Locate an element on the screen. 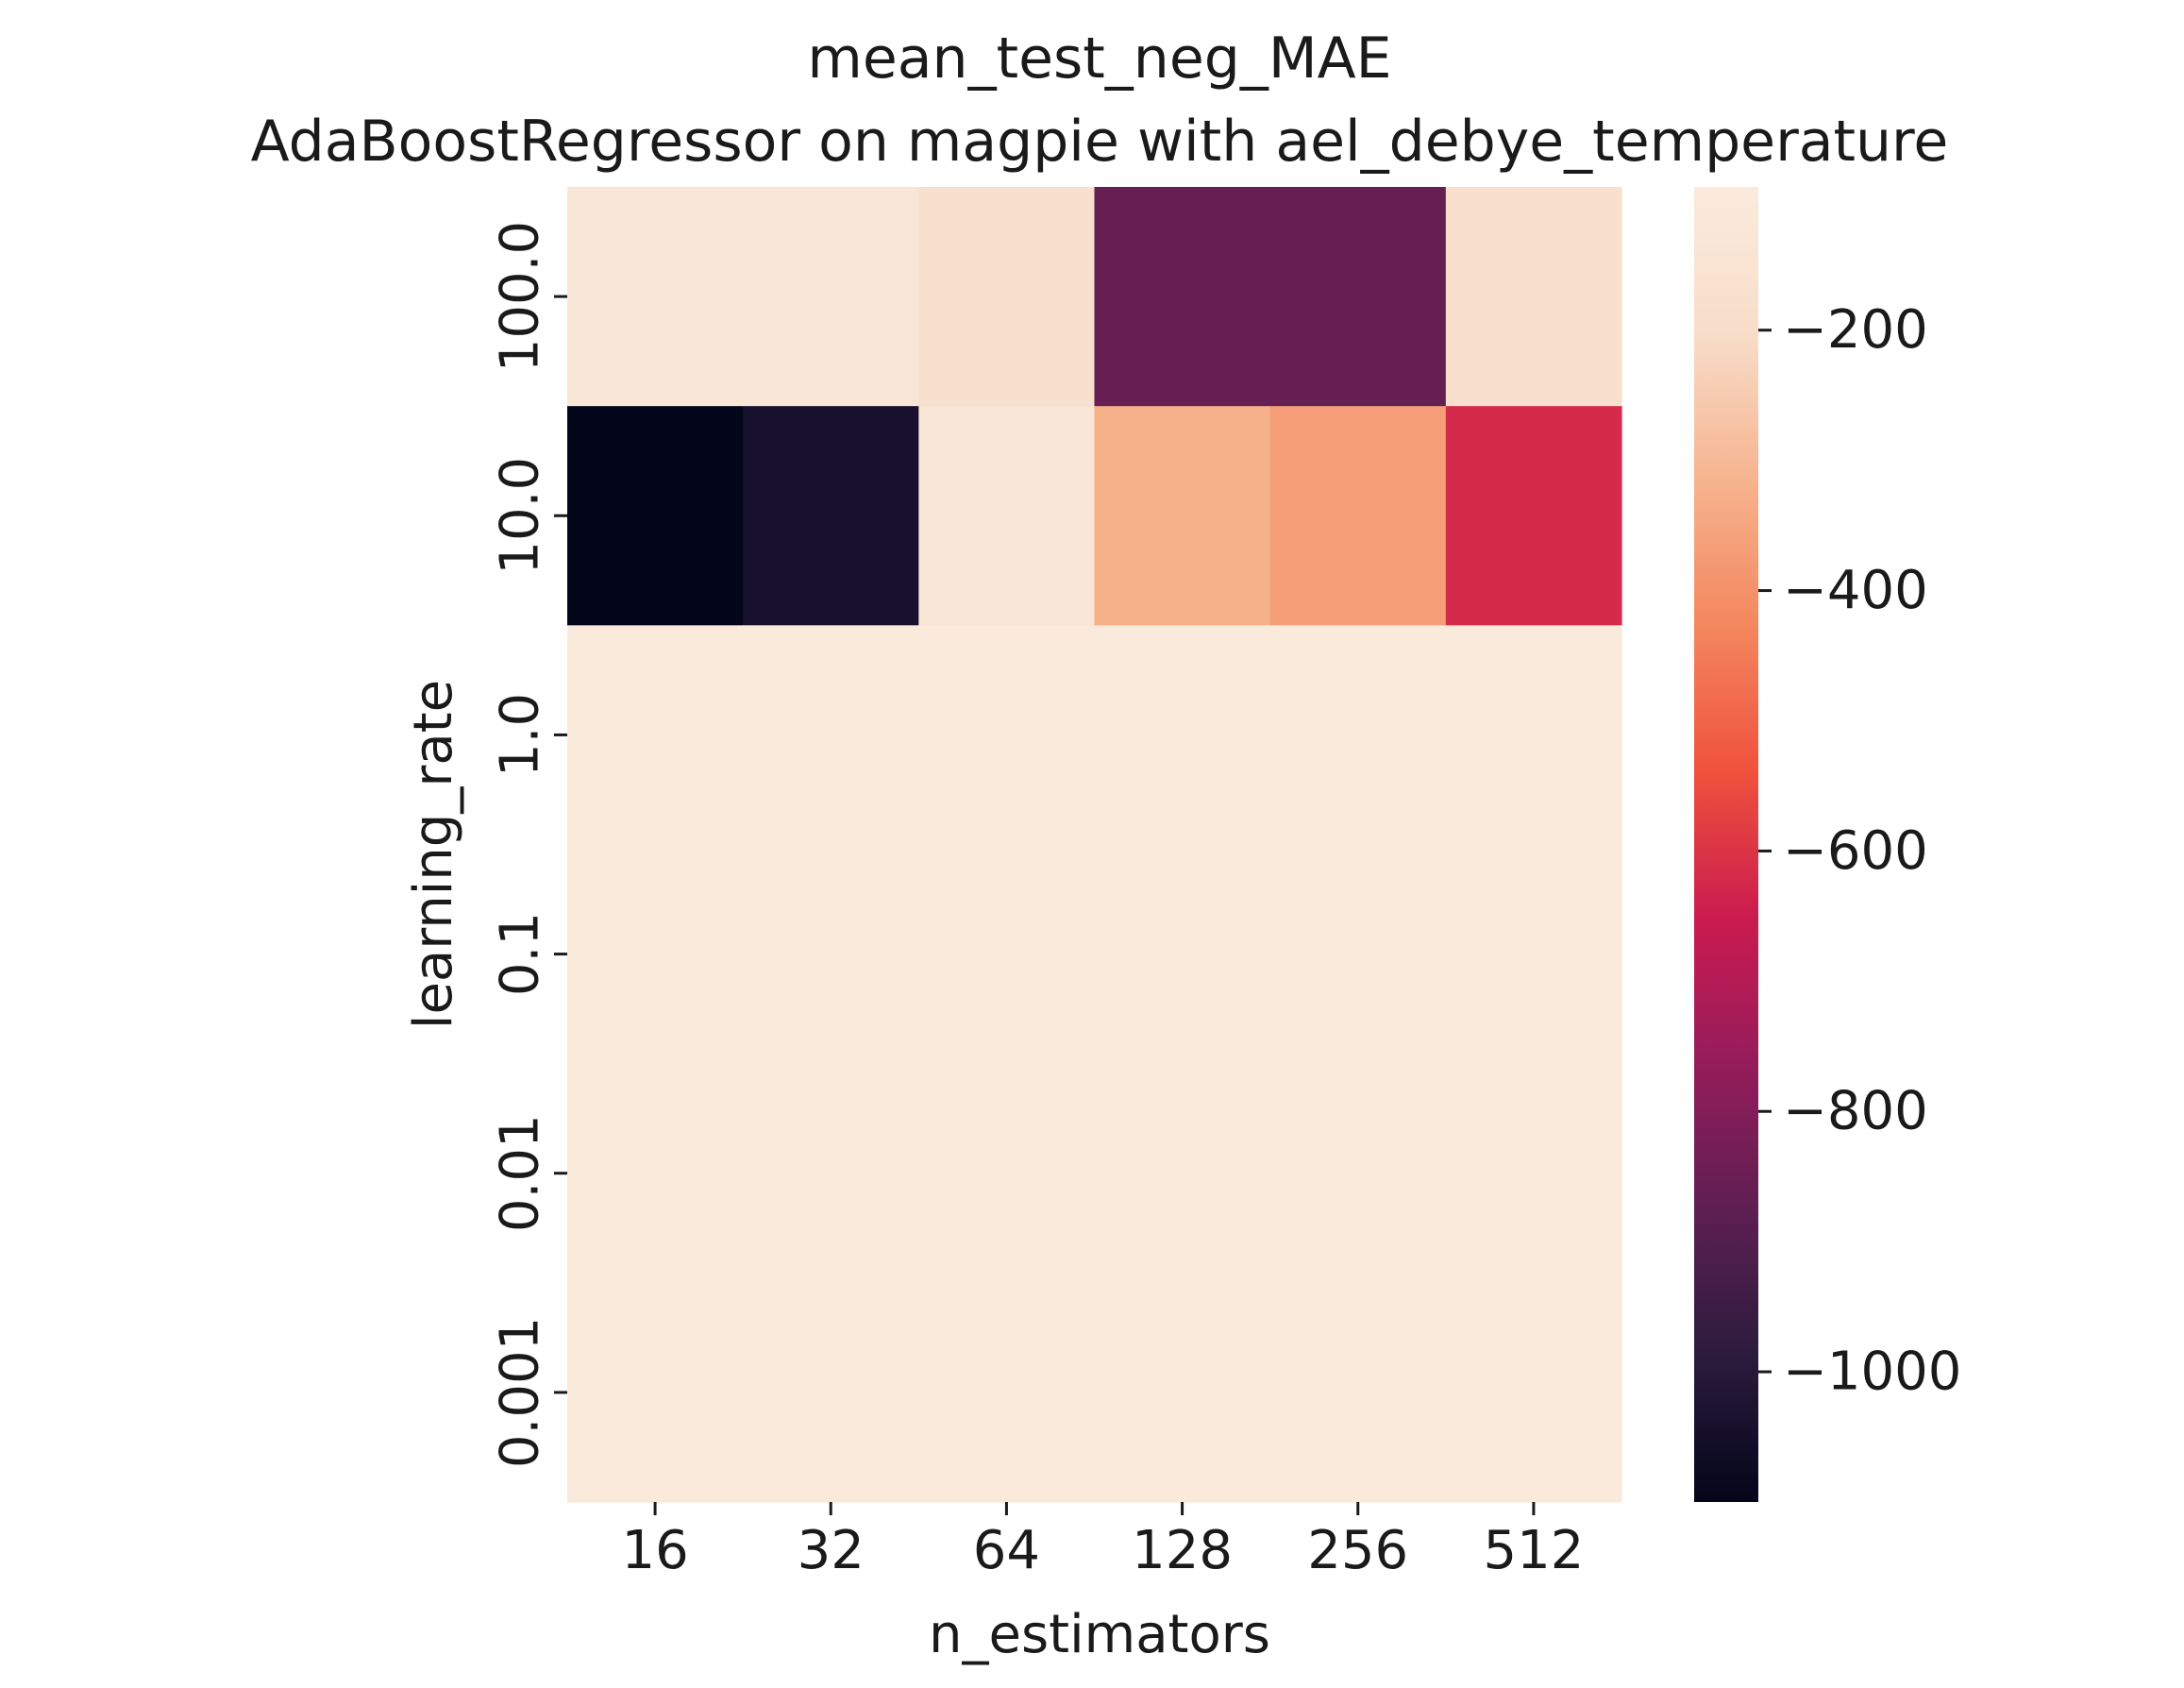  x-tick-label: 256 is located at coordinates (1357, 1550).